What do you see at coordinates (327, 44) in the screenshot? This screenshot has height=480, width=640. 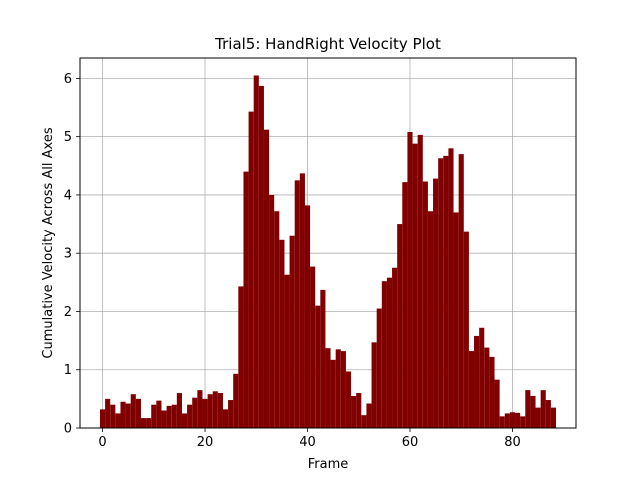 I see `chart-title: Trial5: HandRight Velocity Plot` at bounding box center [327, 44].